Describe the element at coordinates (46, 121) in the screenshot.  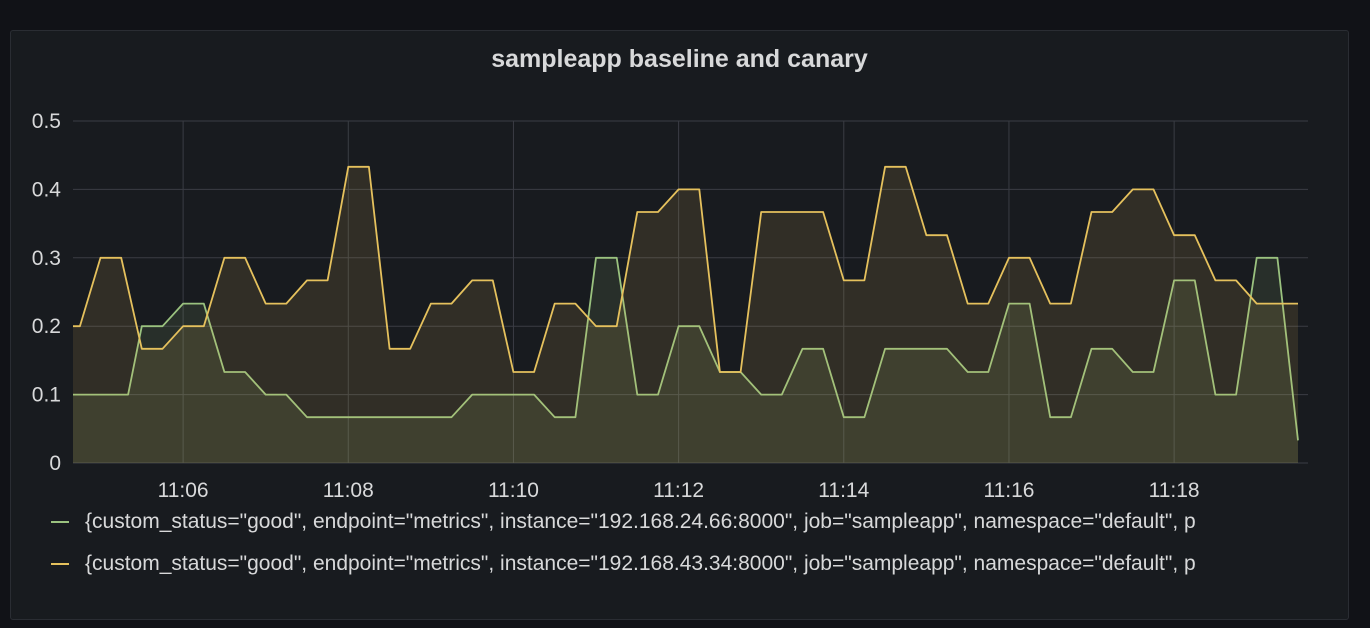
I see `y-tick-label: 0.5` at that location.